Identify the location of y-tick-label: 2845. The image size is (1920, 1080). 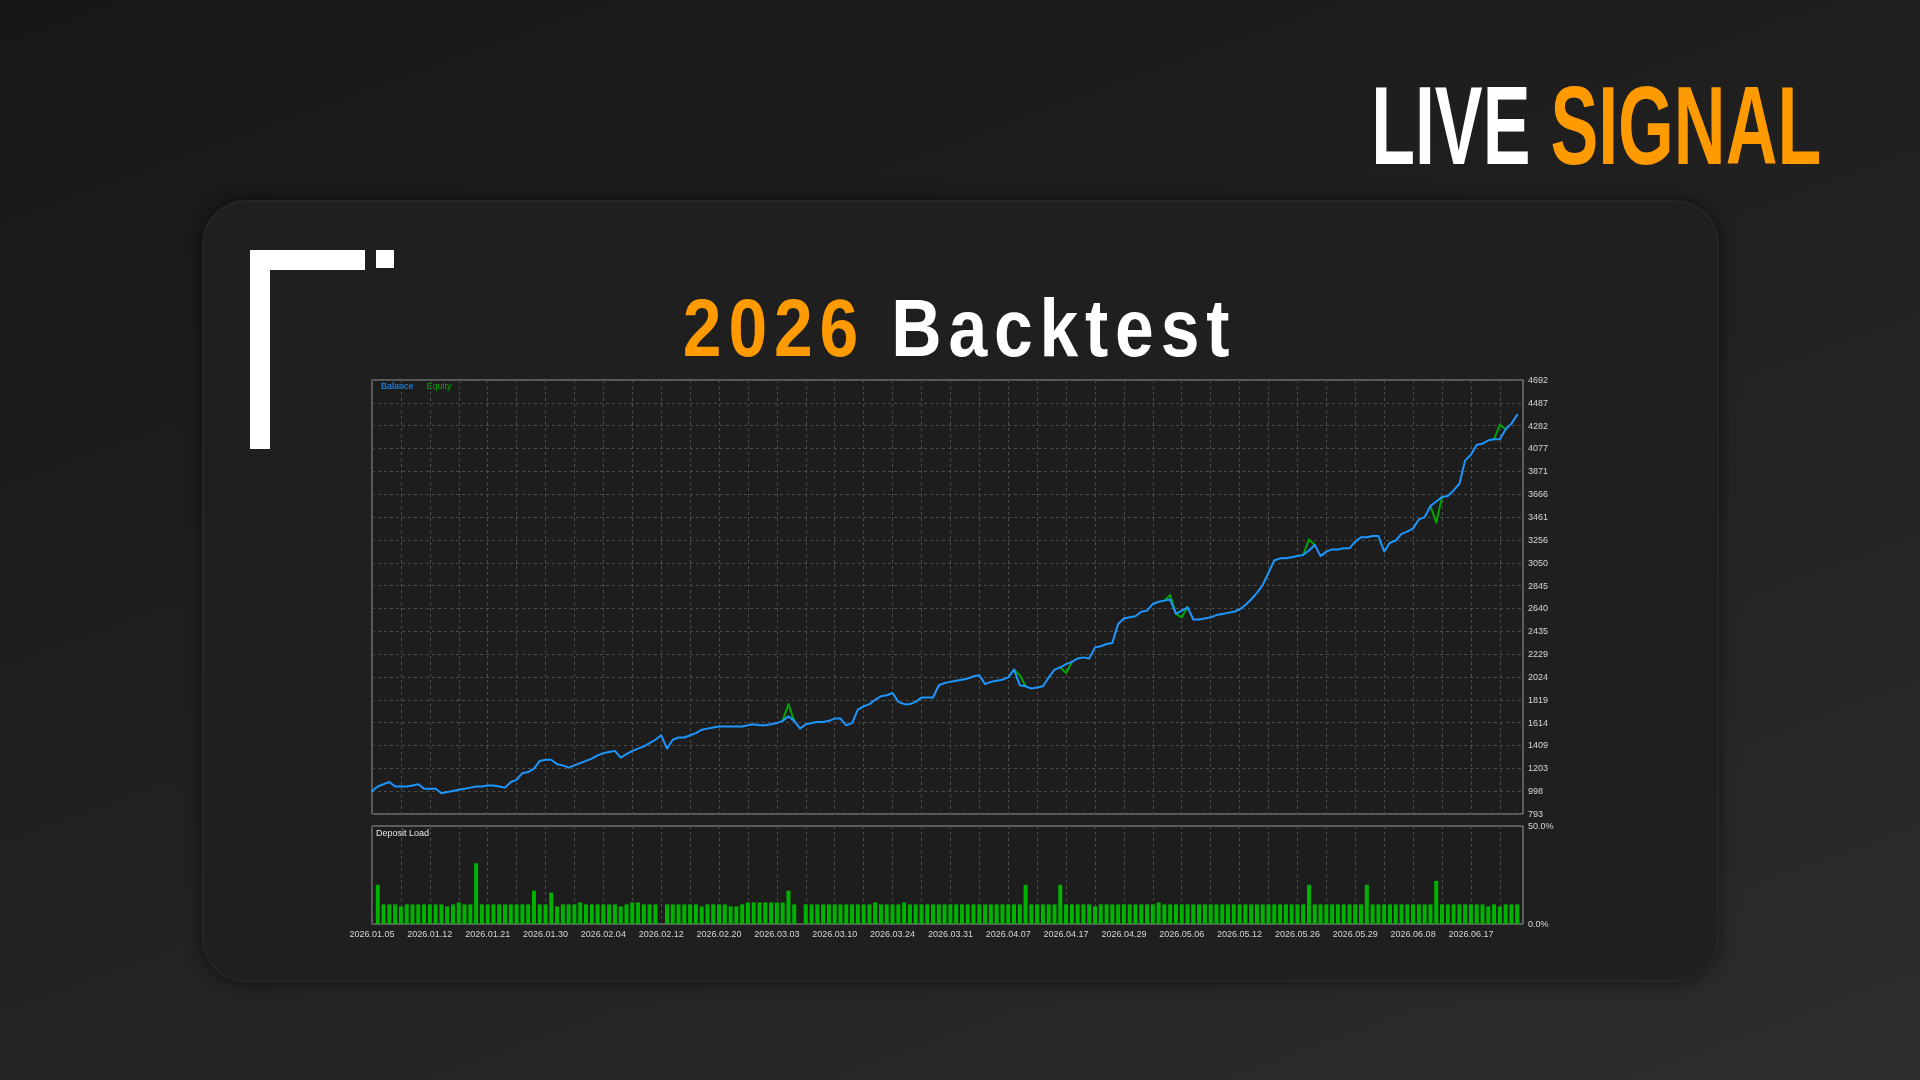
(1538, 585).